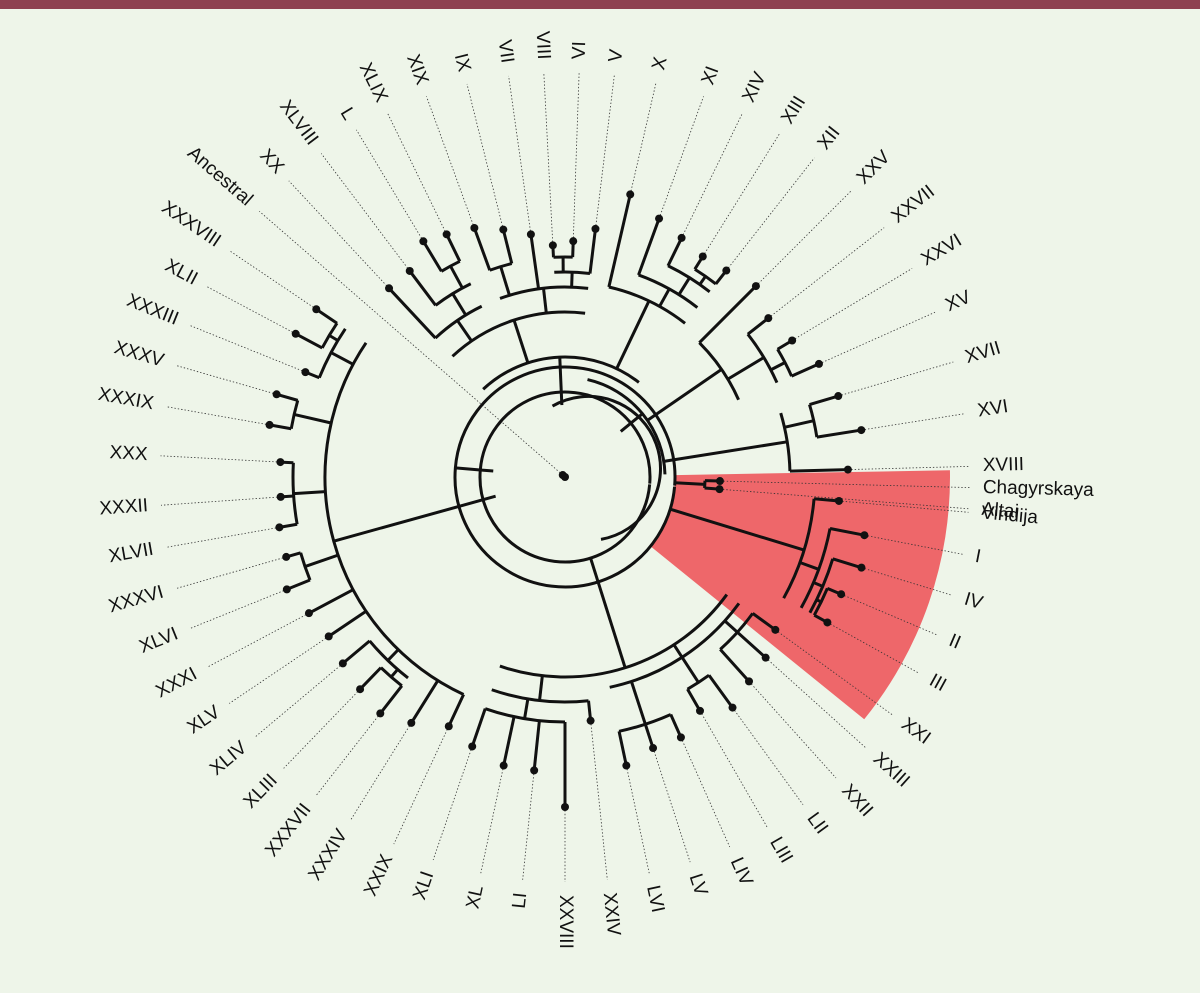 The width and height of the screenshot is (1200, 993). What do you see at coordinates (288, 830) in the screenshot?
I see `leaf-label: XXXVII` at bounding box center [288, 830].